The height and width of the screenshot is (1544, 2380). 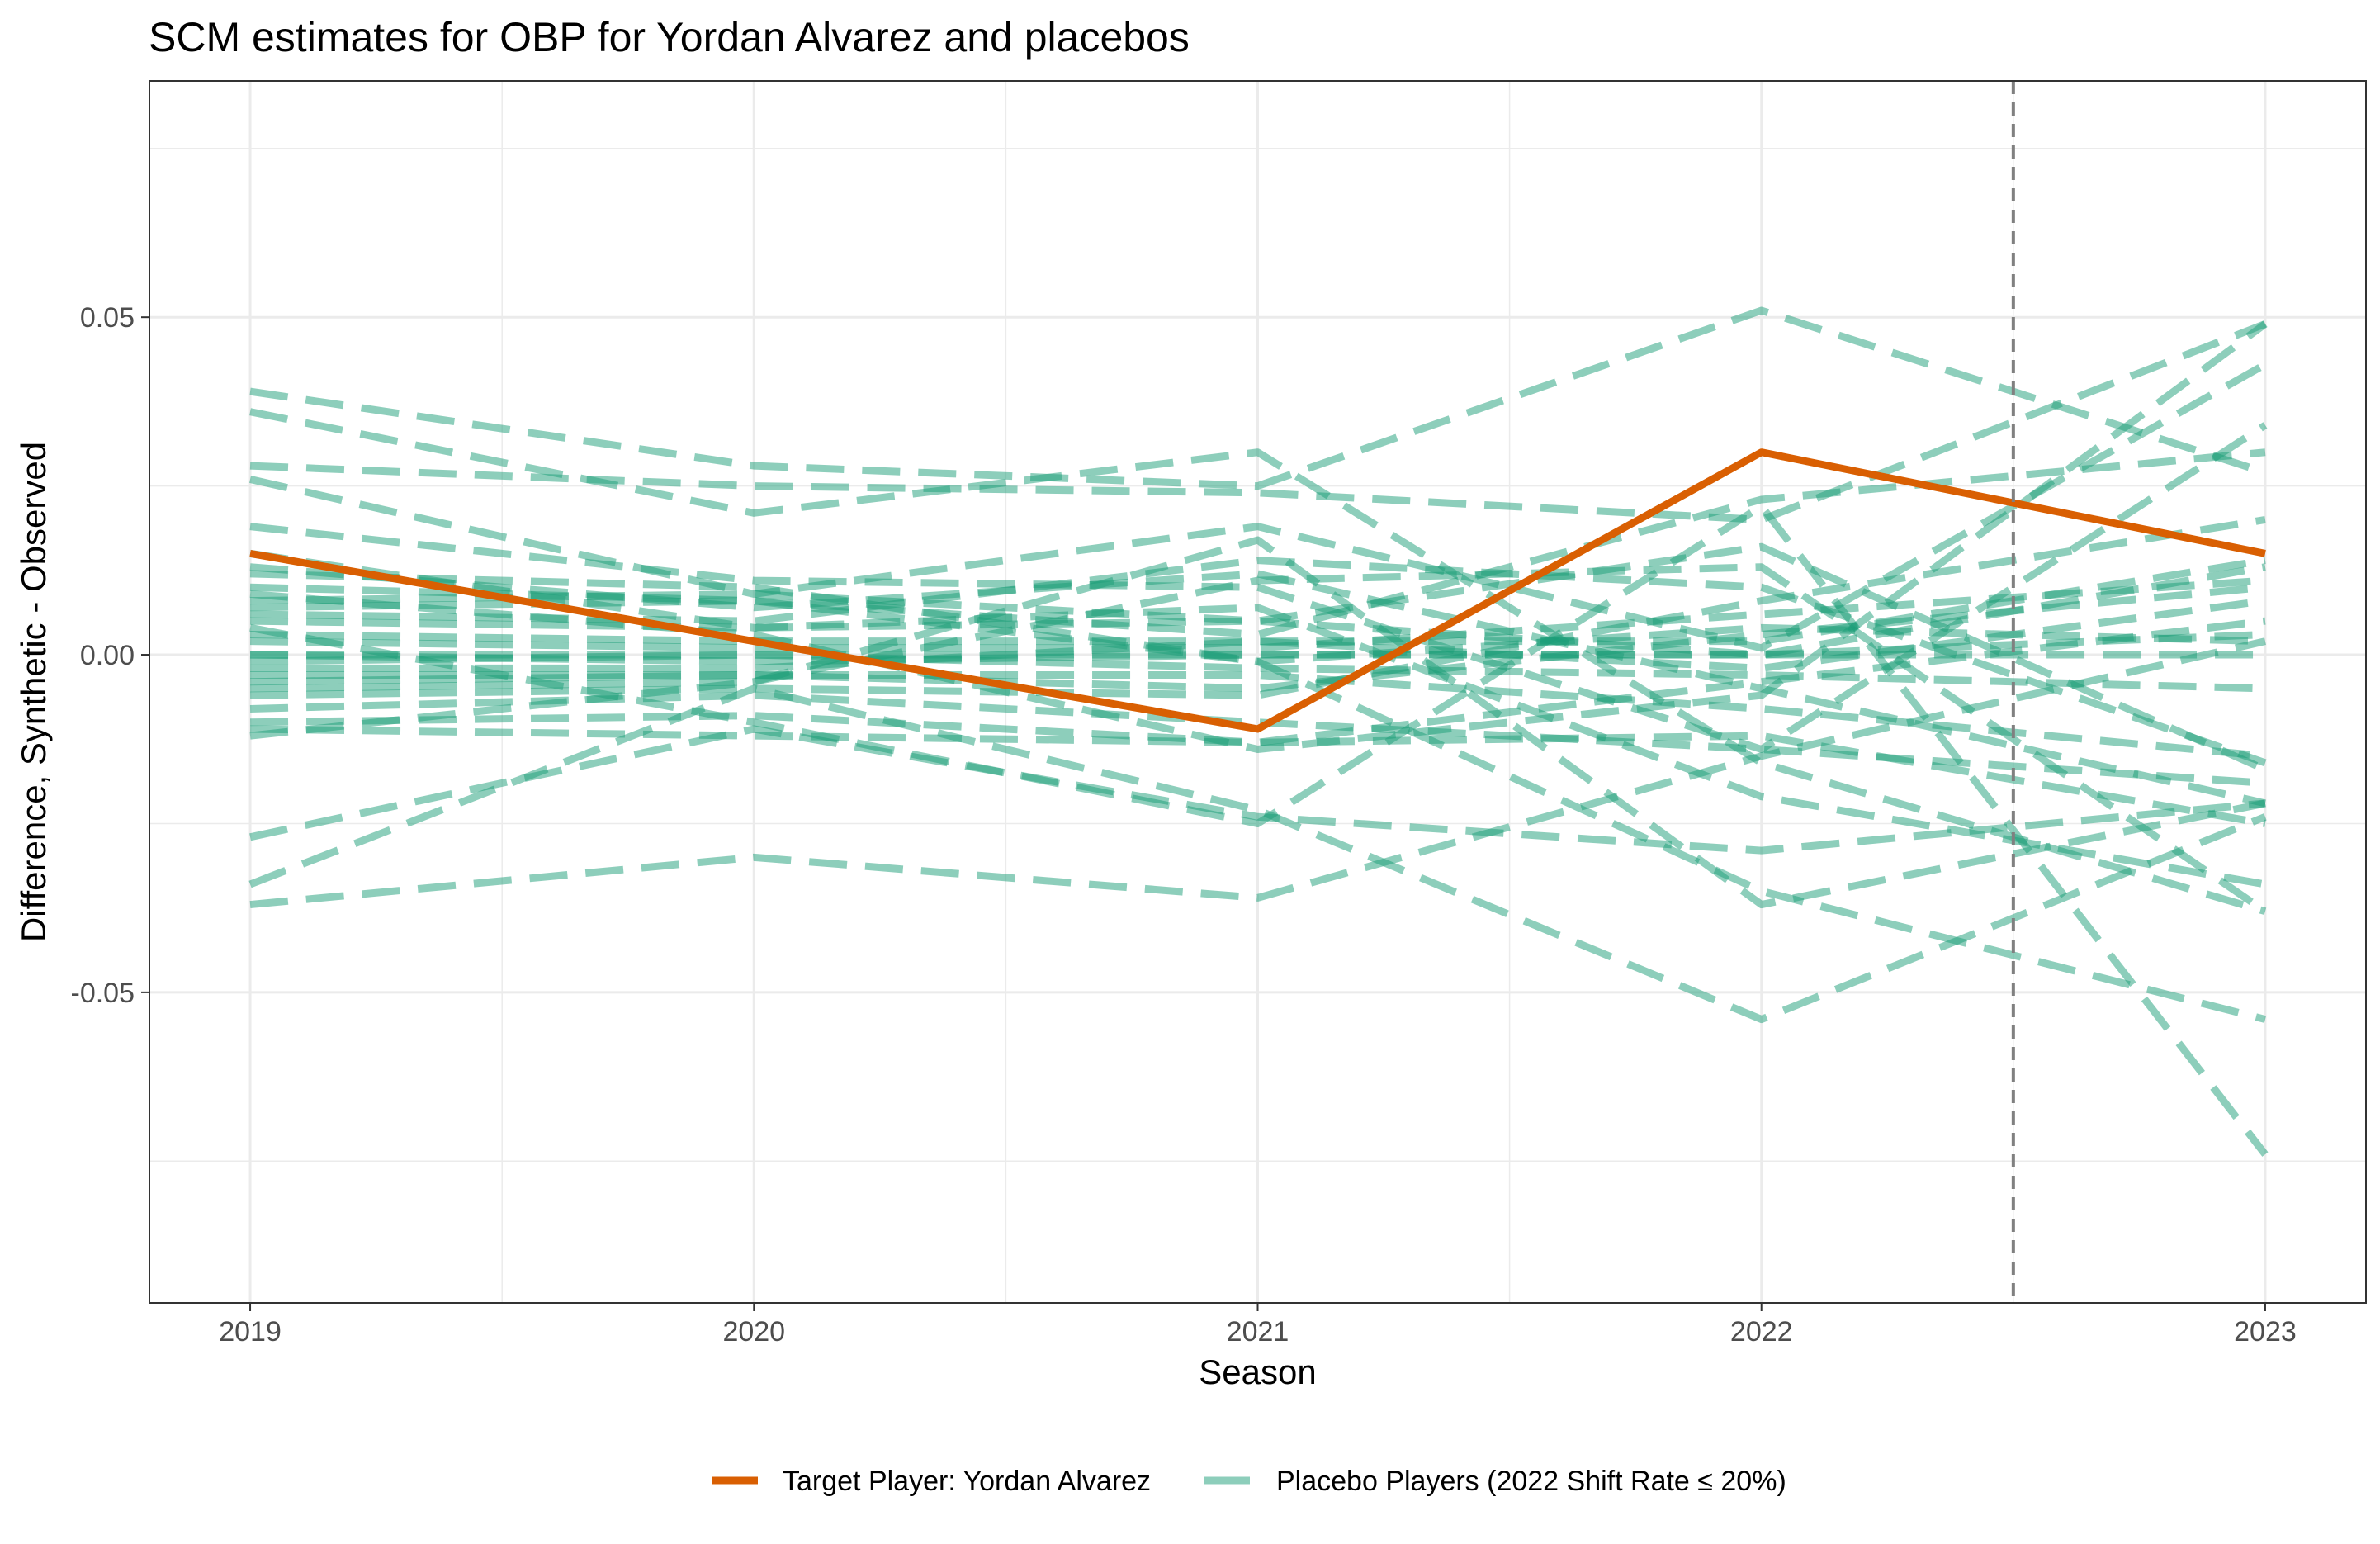 What do you see at coordinates (103, 993) in the screenshot?
I see `y-tick-label: -0.05` at bounding box center [103, 993].